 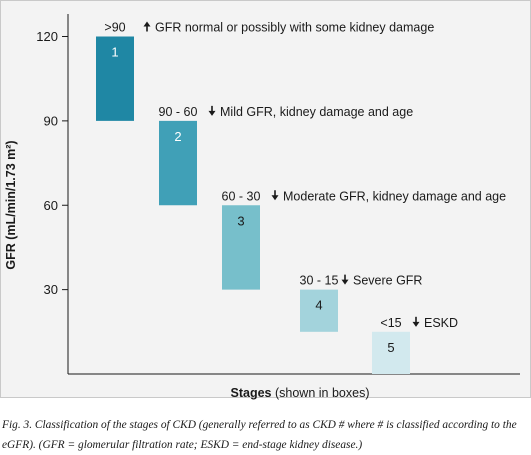 What do you see at coordinates (51, 120) in the screenshot?
I see `y-tick-label: 90` at bounding box center [51, 120].